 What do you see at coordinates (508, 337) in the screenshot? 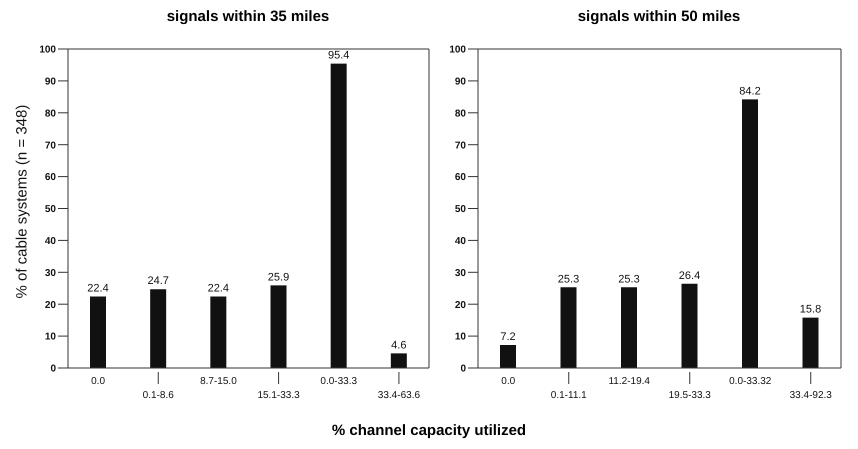
I see `data-label: 7.2` at bounding box center [508, 337].